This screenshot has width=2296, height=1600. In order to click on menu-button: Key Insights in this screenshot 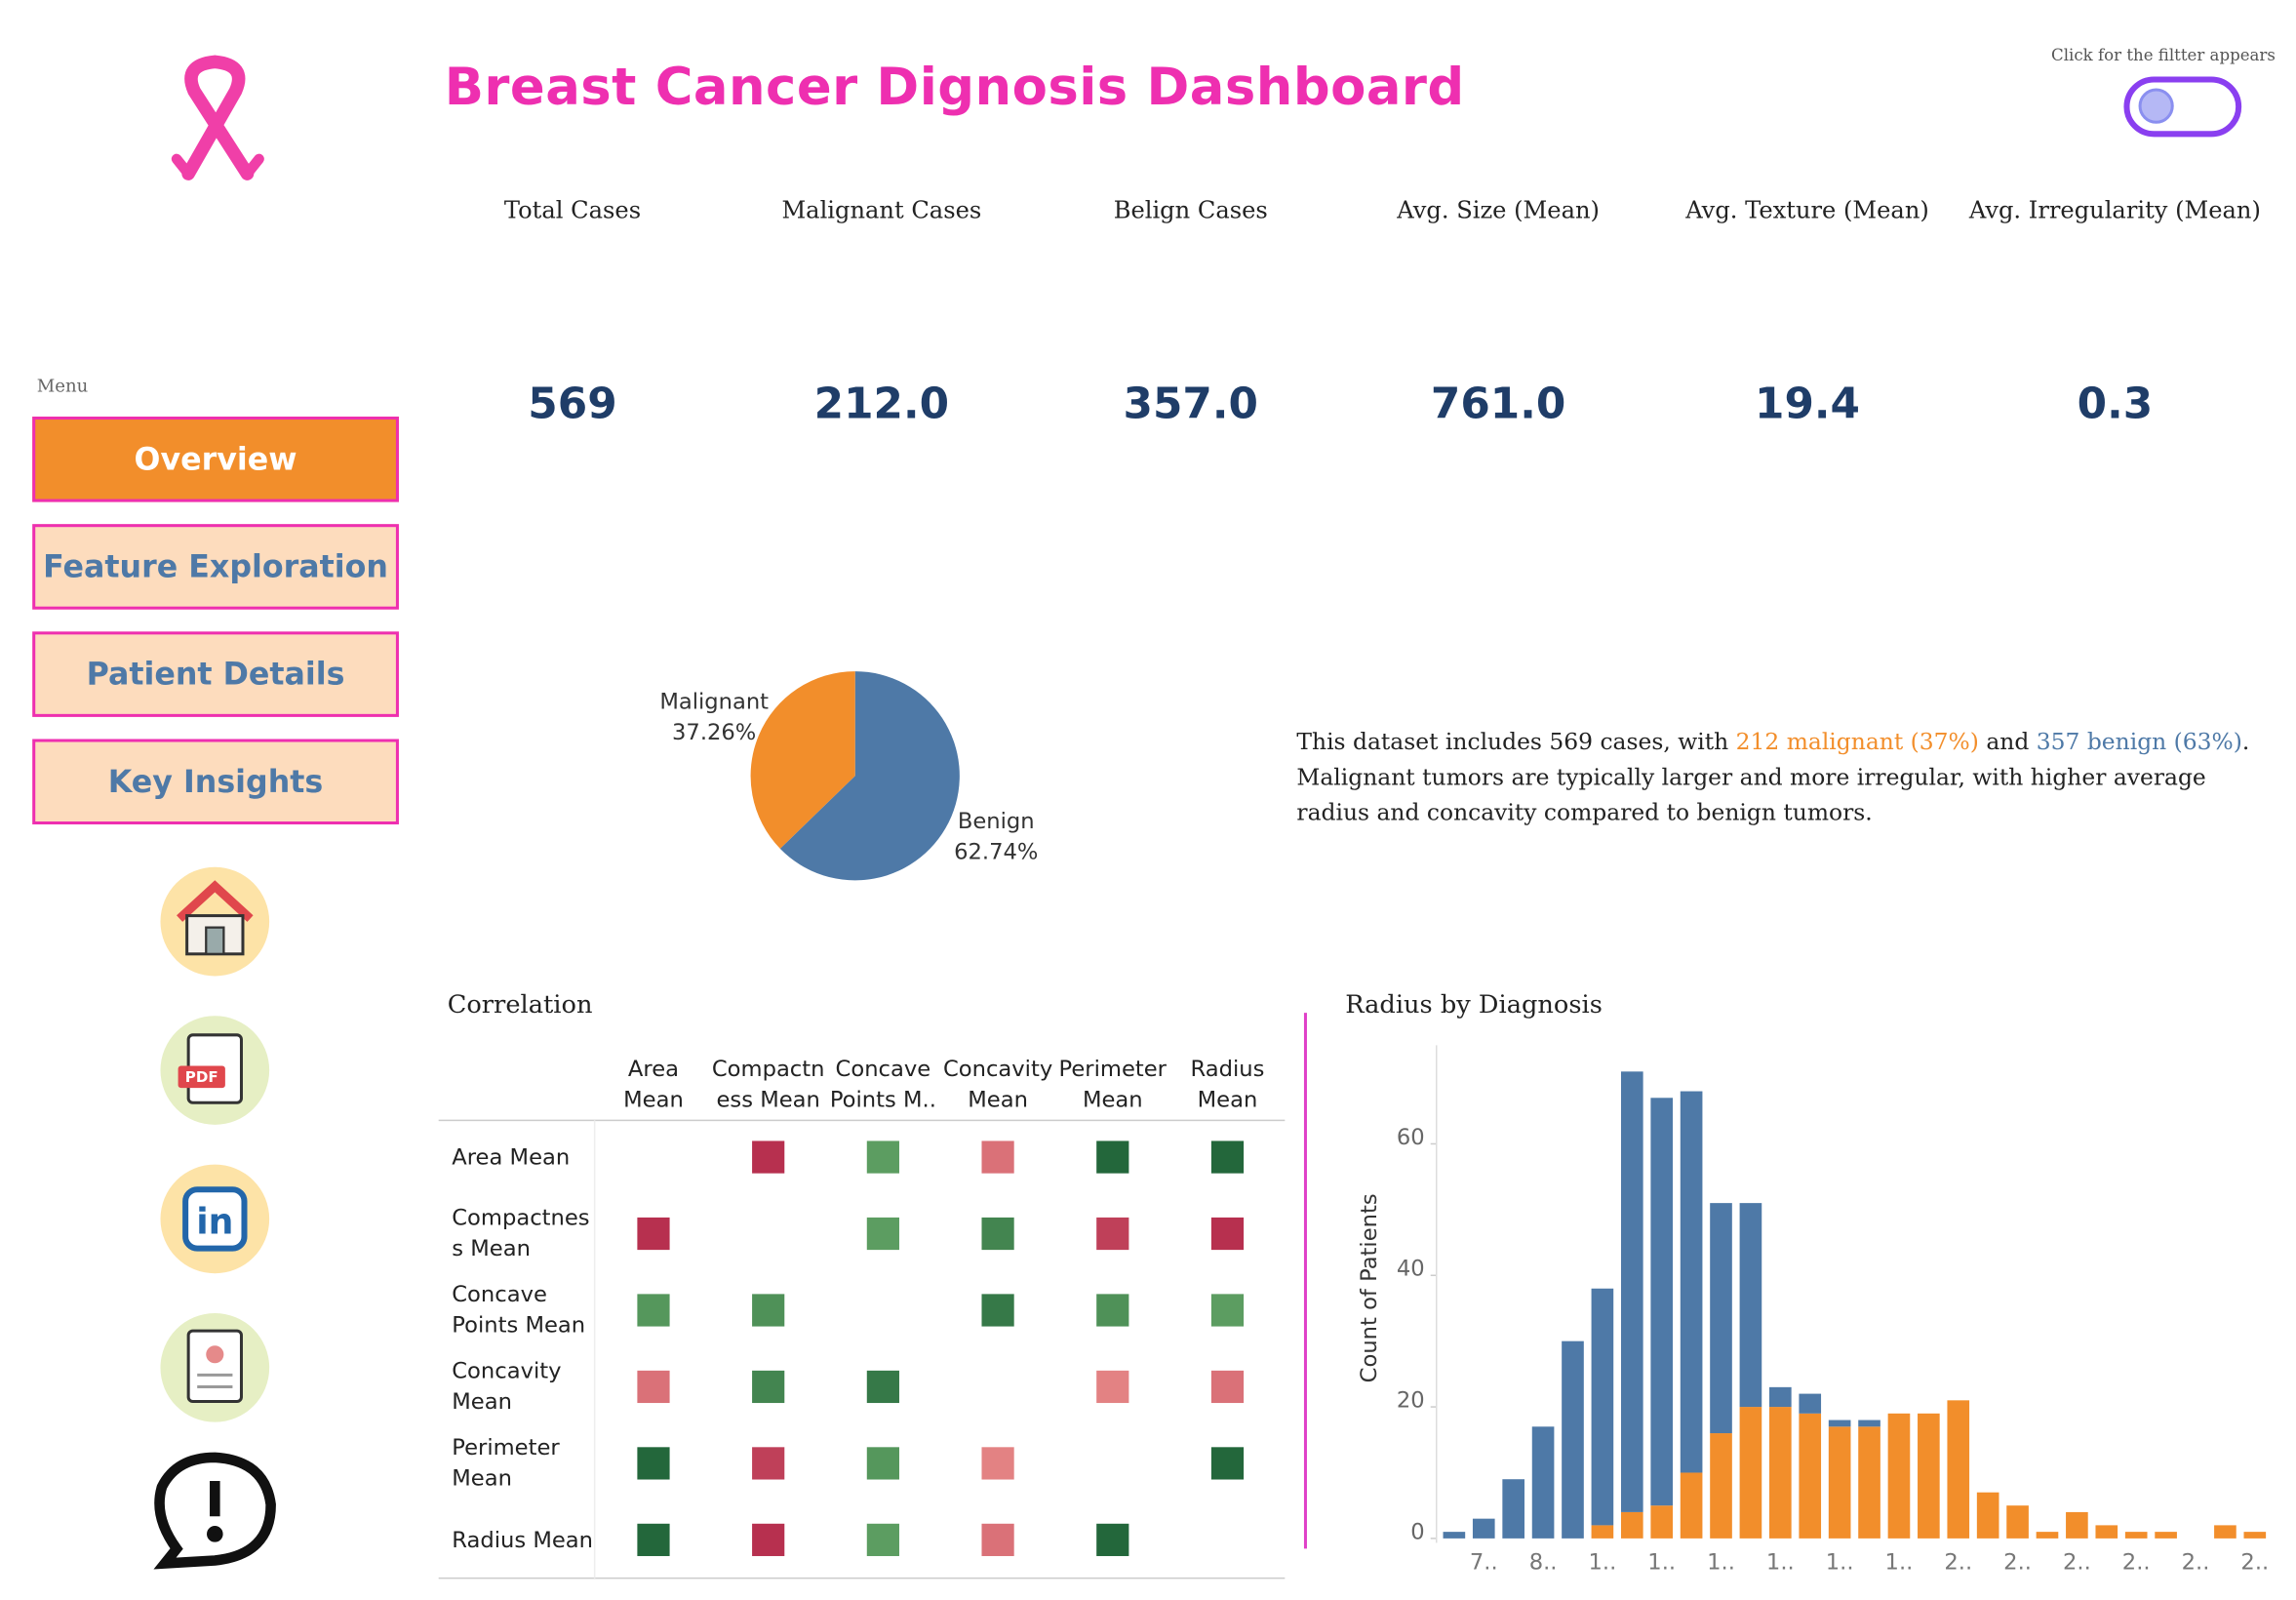, I will do `click(215, 782)`.